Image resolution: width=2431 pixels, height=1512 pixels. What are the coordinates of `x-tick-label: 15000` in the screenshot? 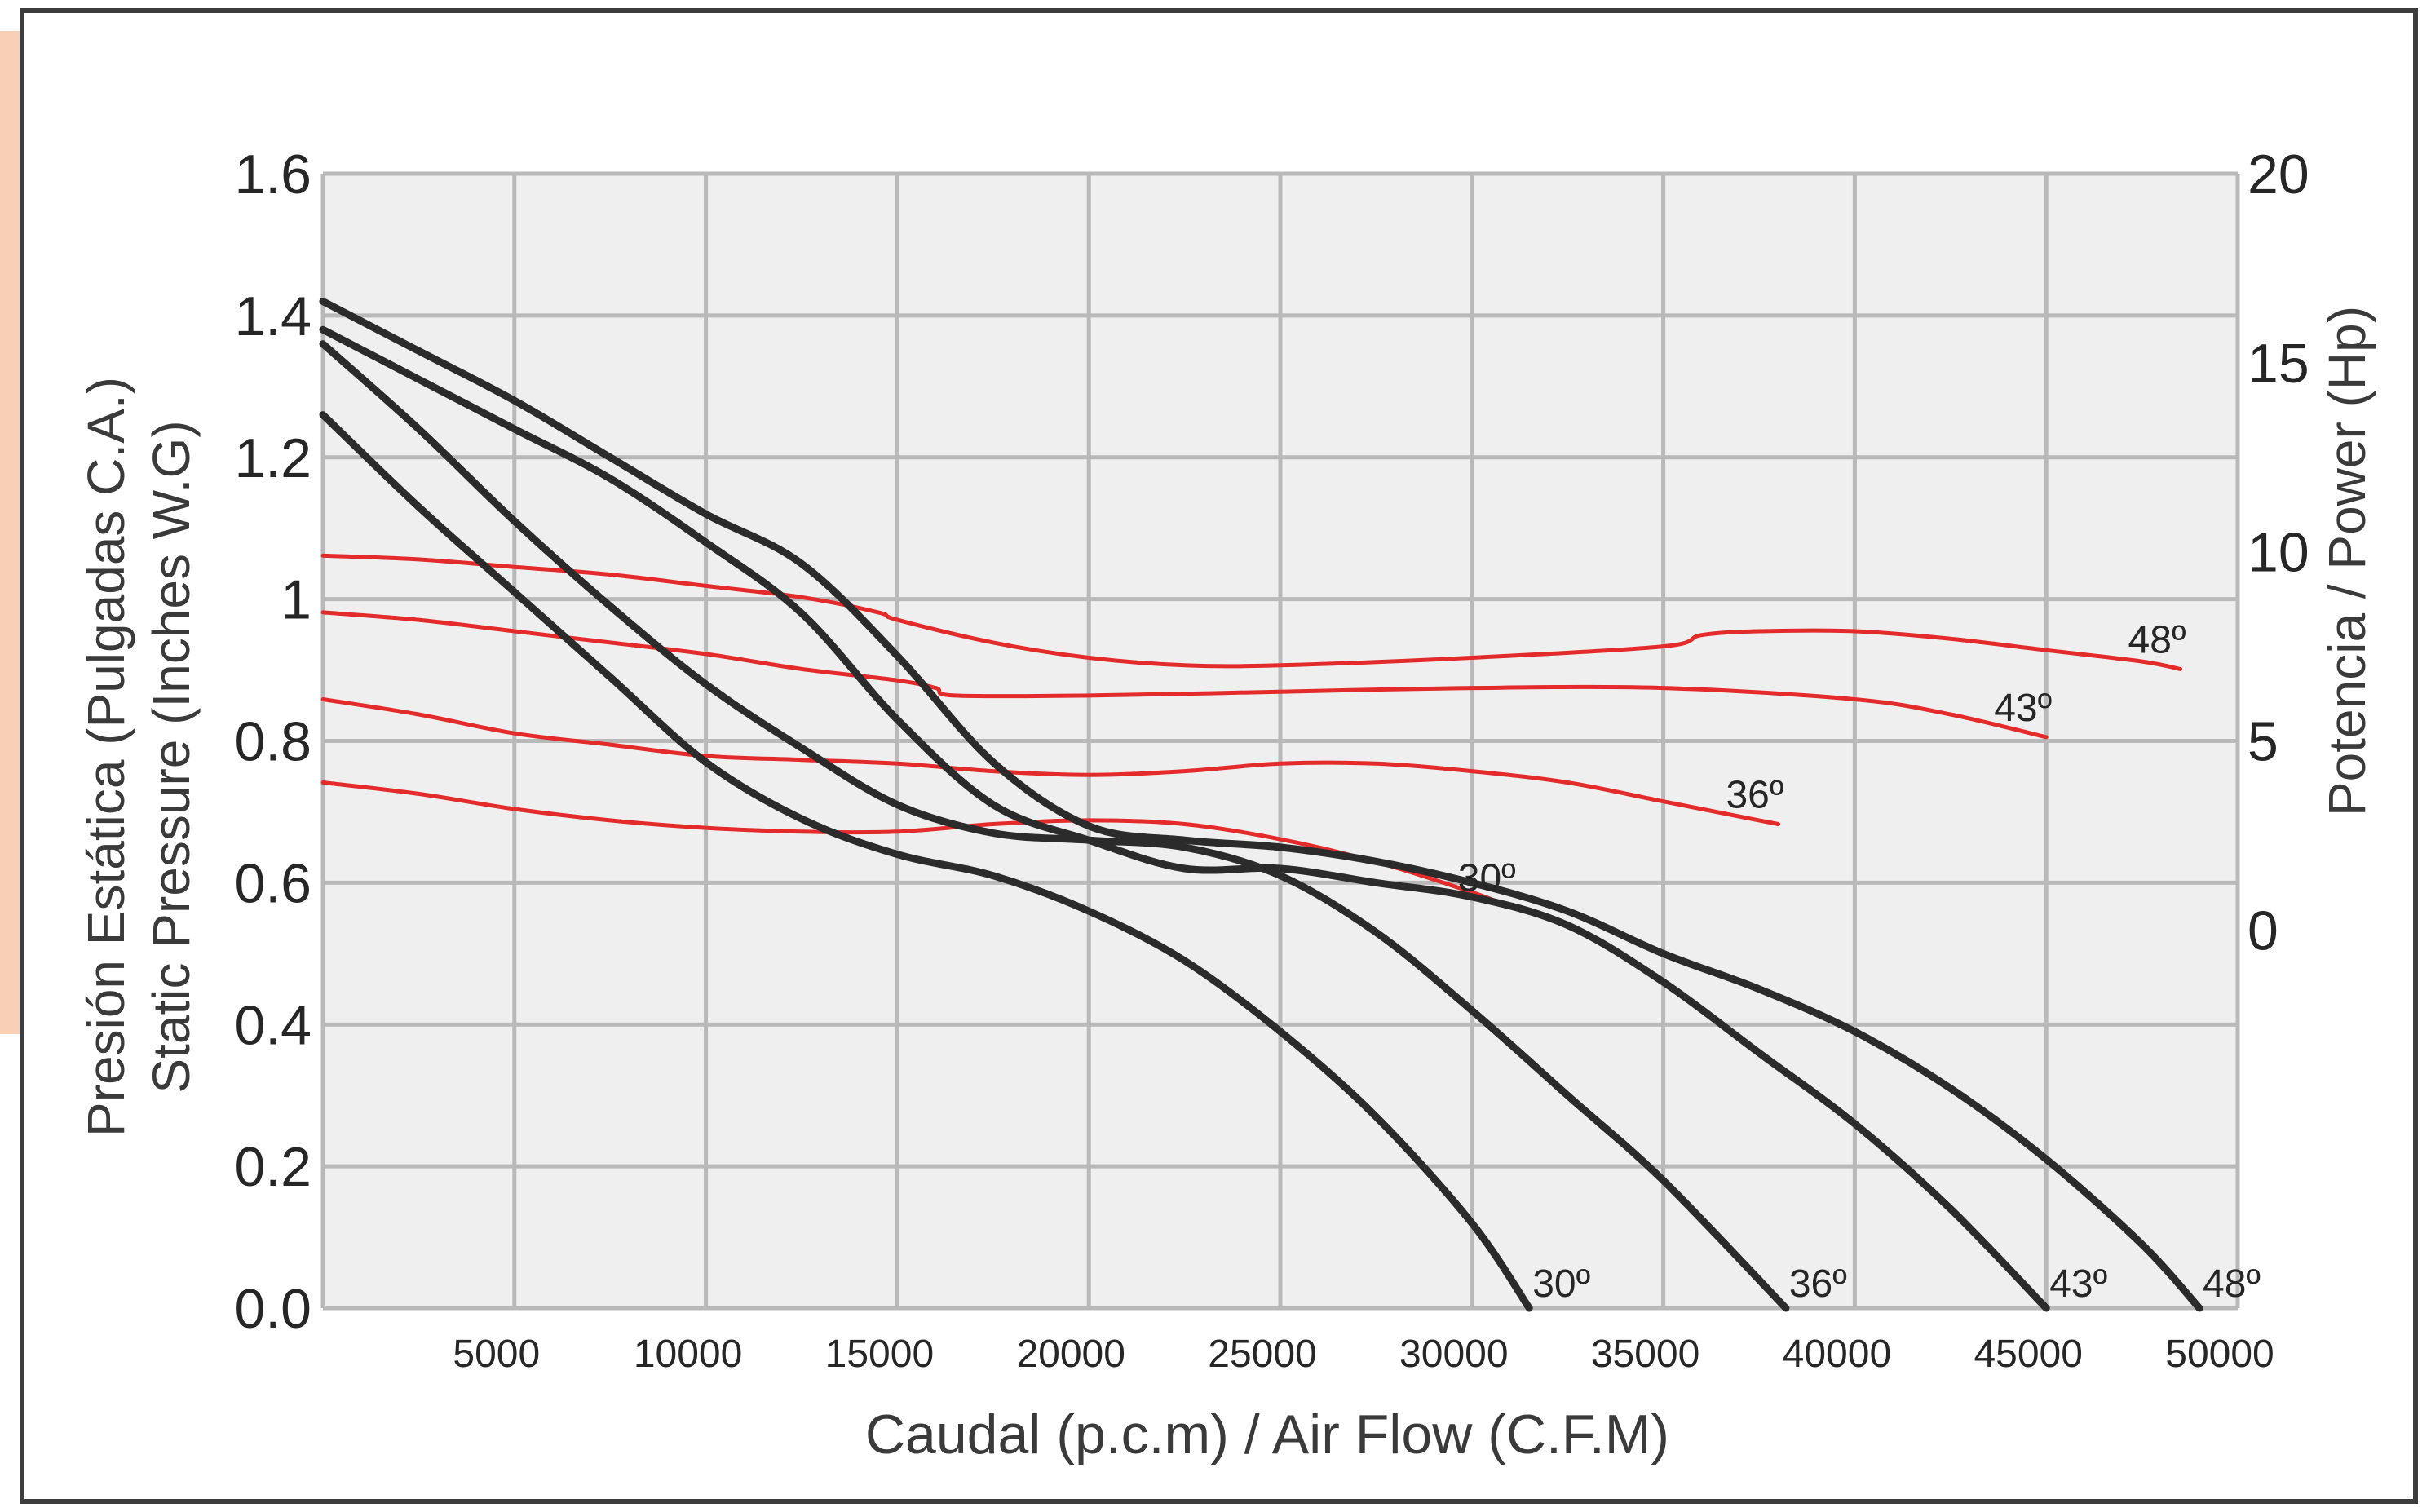 It's located at (880, 1355).